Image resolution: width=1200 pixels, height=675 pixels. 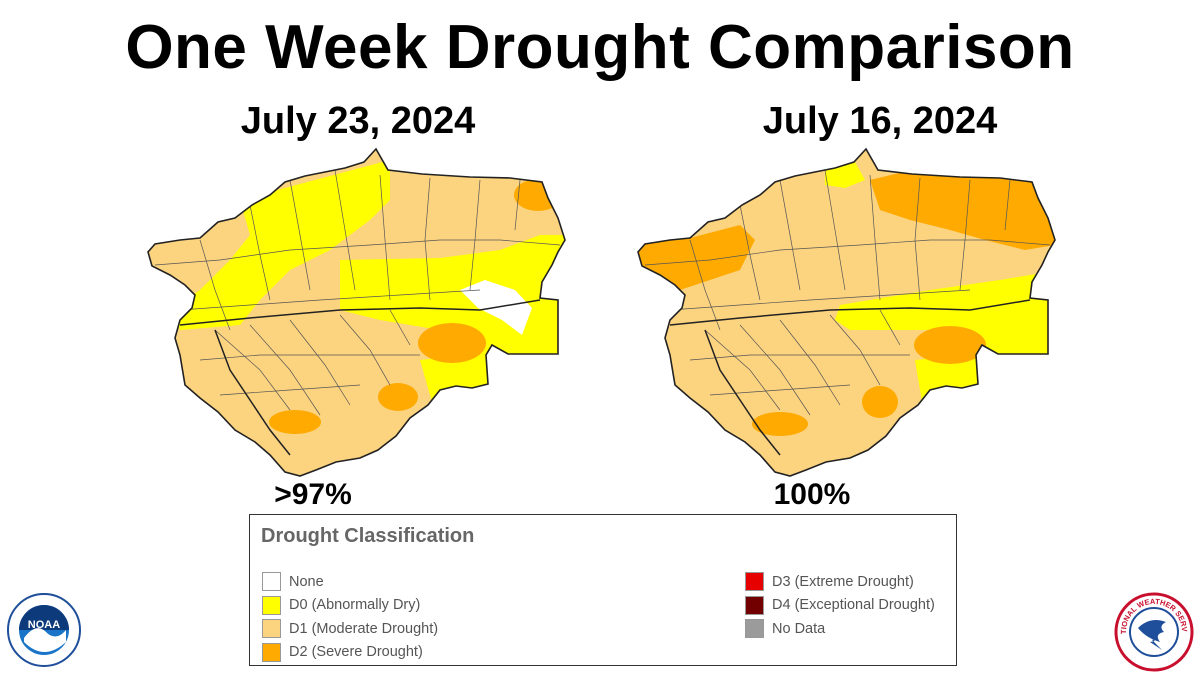 What do you see at coordinates (812, 494) in the screenshot?
I see `percent-right: 100%` at bounding box center [812, 494].